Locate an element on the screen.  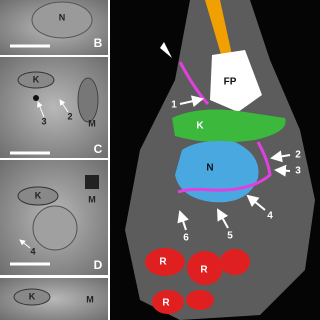
ribosomes is located at coordinates (197, 281).